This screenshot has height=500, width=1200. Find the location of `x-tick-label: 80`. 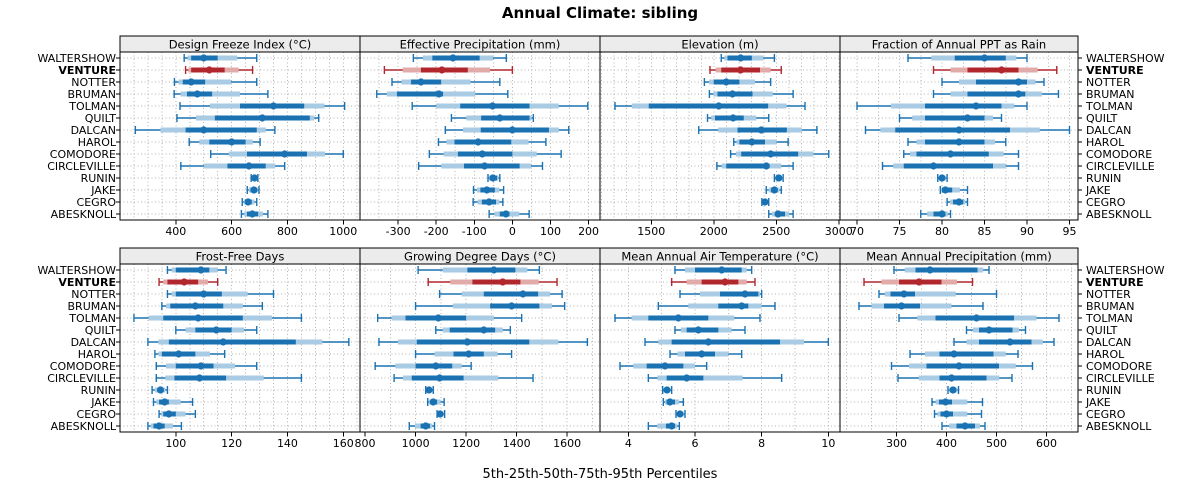

x-tick-label: 80 is located at coordinates (942, 231).